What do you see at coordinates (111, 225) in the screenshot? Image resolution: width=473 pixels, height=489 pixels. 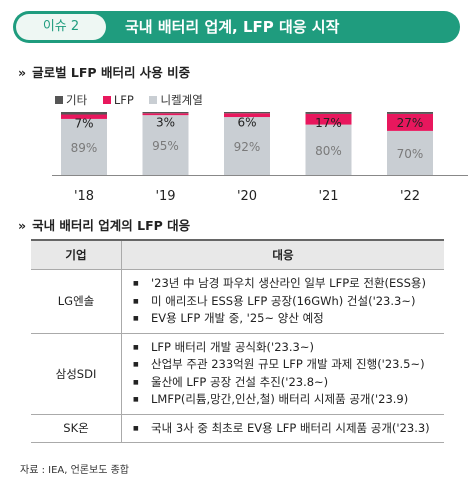 I see `table-title: 국내 배터리 업계의 LFP 대응` at bounding box center [111, 225].